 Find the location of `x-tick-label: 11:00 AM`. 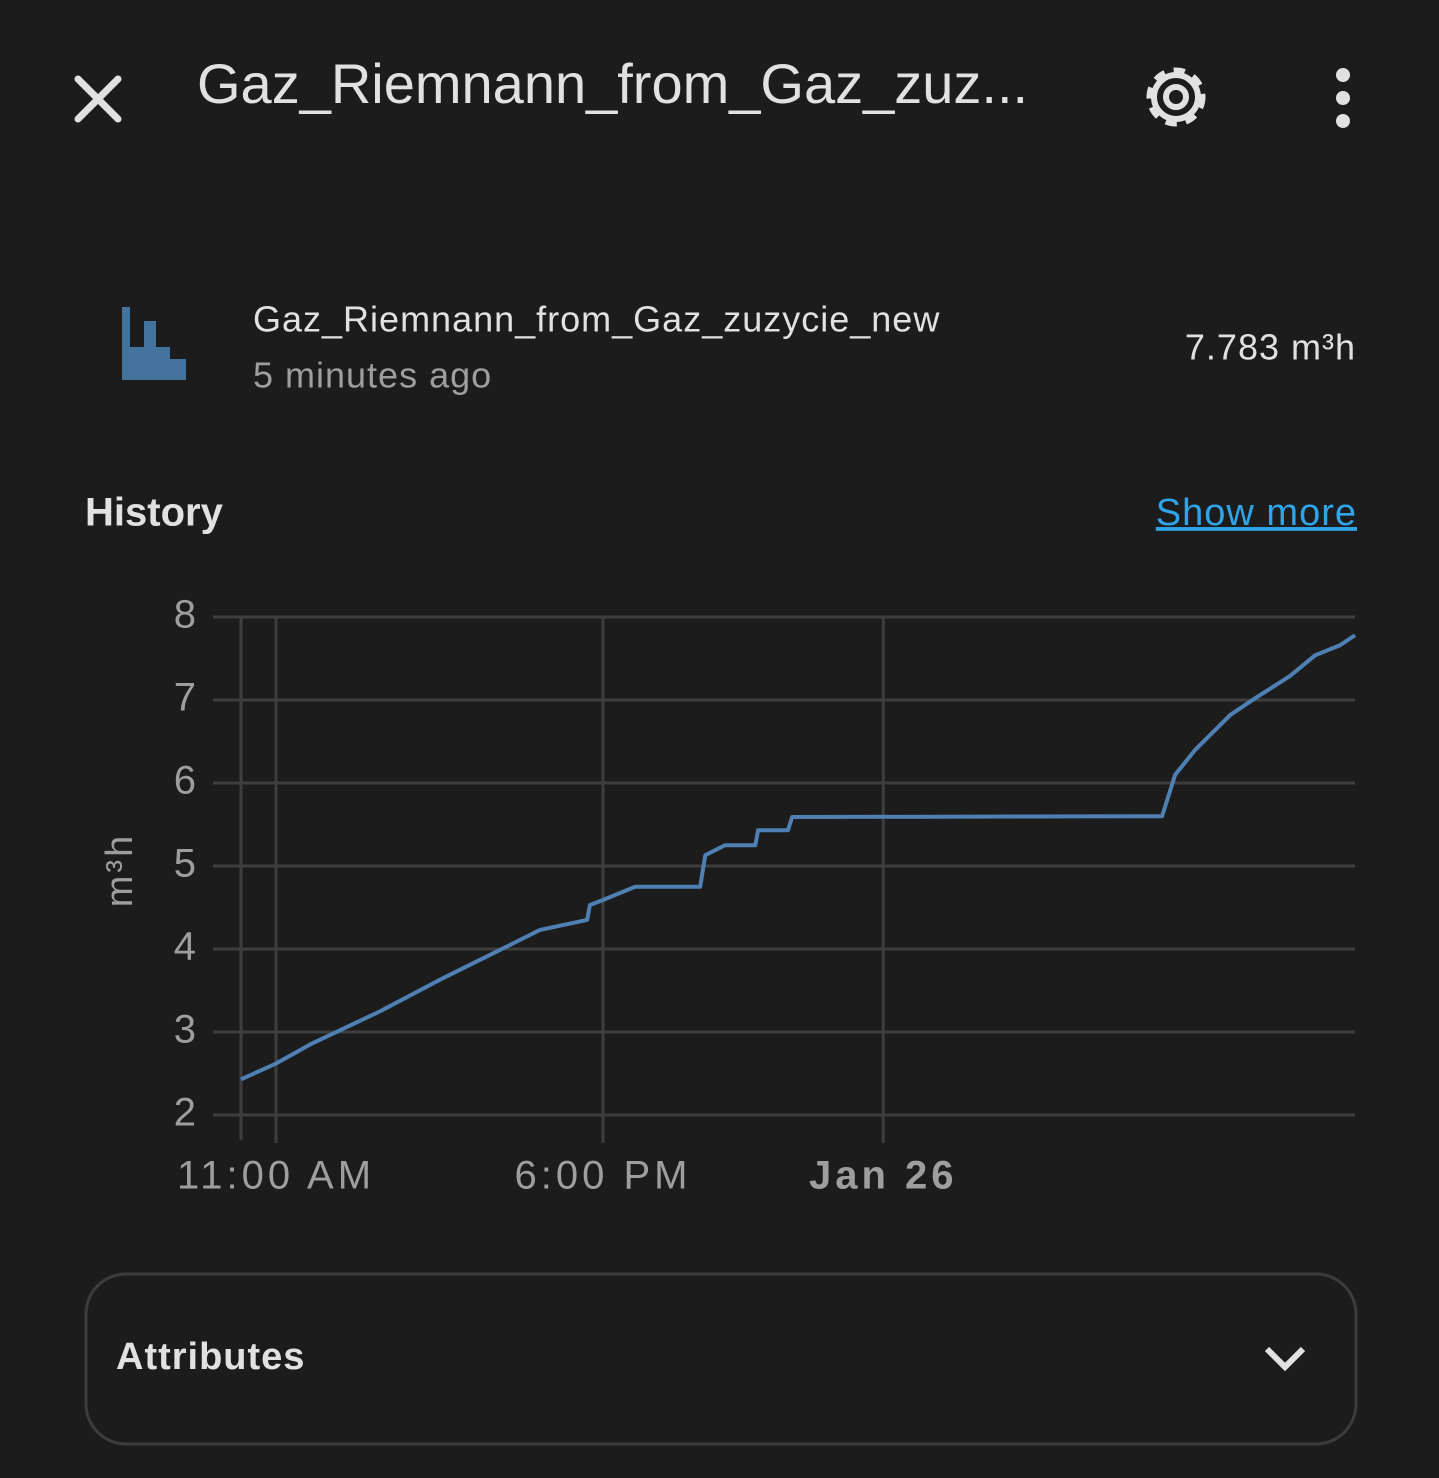

x-tick-label: 11:00 AM is located at coordinates (276, 1176).